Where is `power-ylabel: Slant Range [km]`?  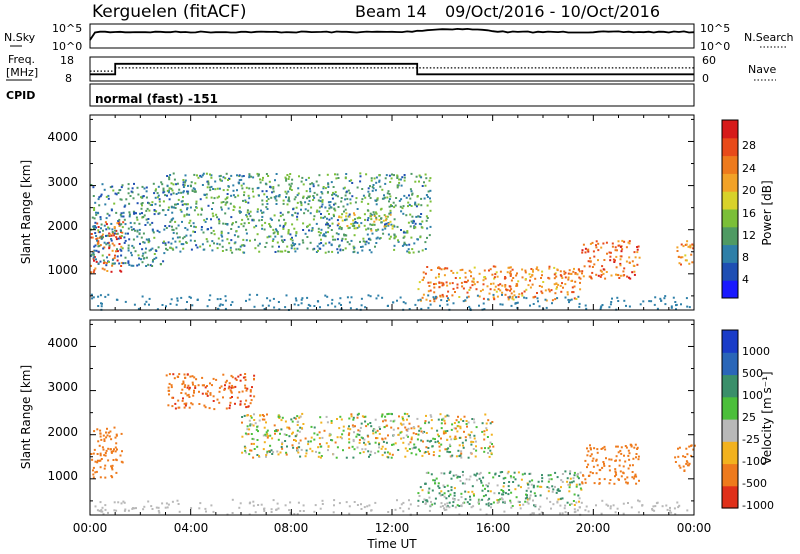
power-ylabel: Slant Range [km] is located at coordinates (26, 212).